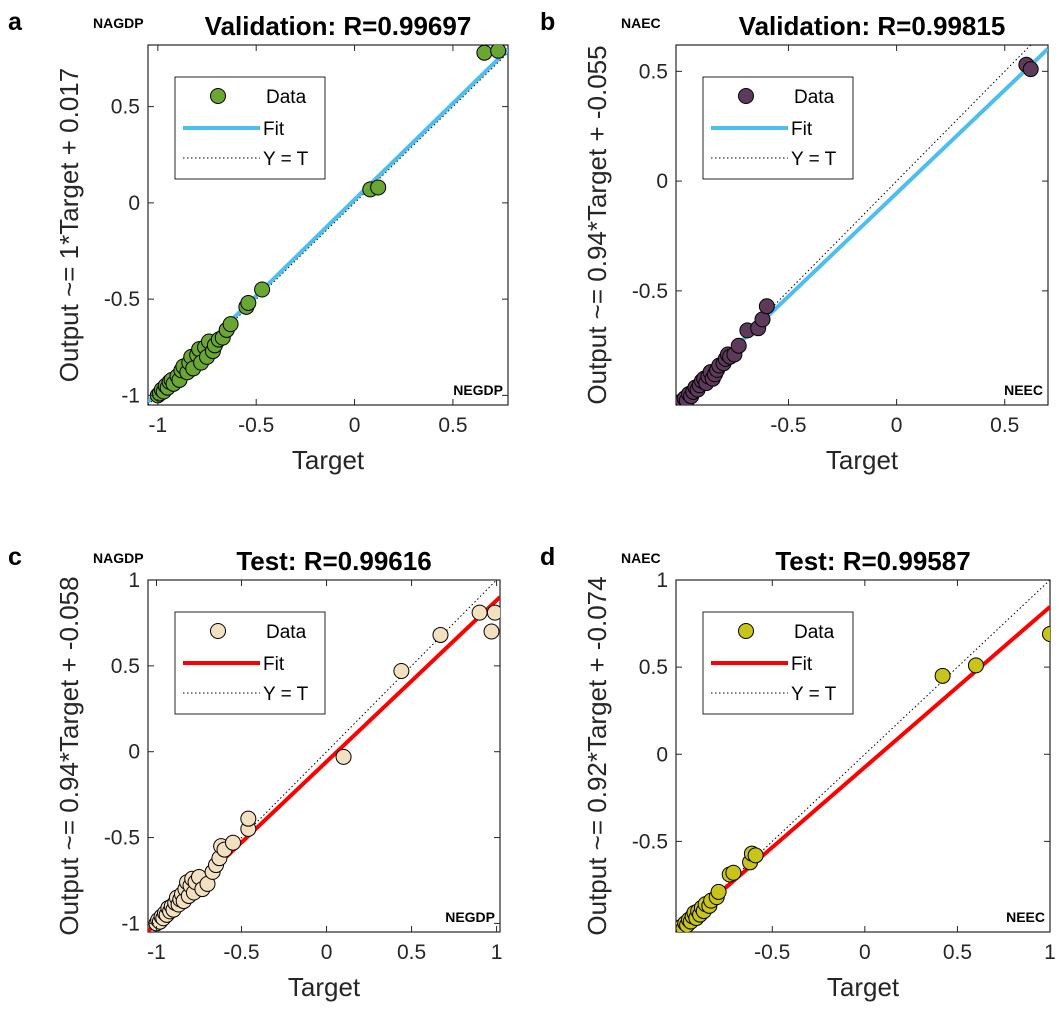 The width and height of the screenshot is (1059, 1021). I want to click on panel-letter: c, so click(15, 557).